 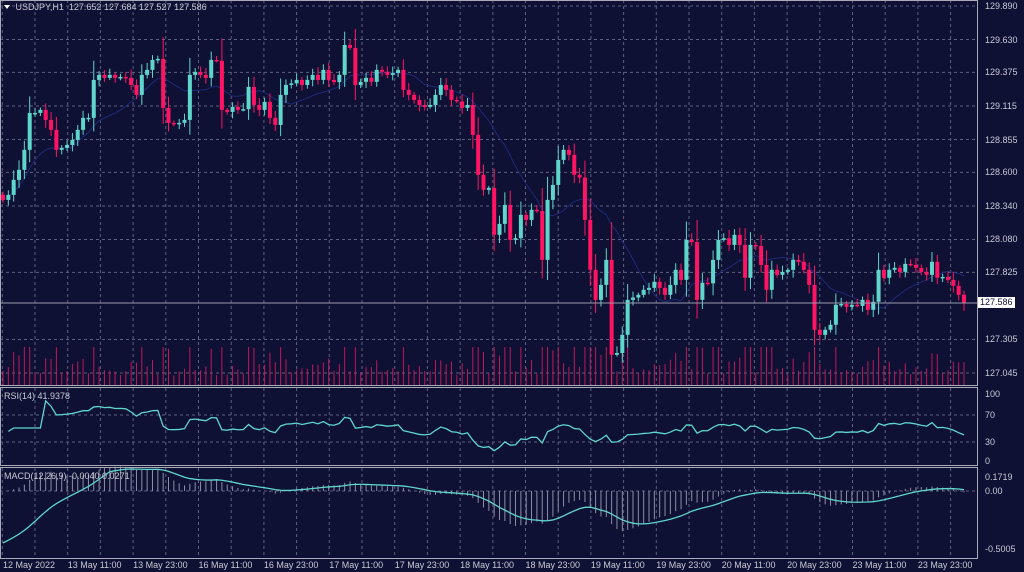 I want to click on time-axis-label: 16 May 23:00, so click(x=291, y=565).